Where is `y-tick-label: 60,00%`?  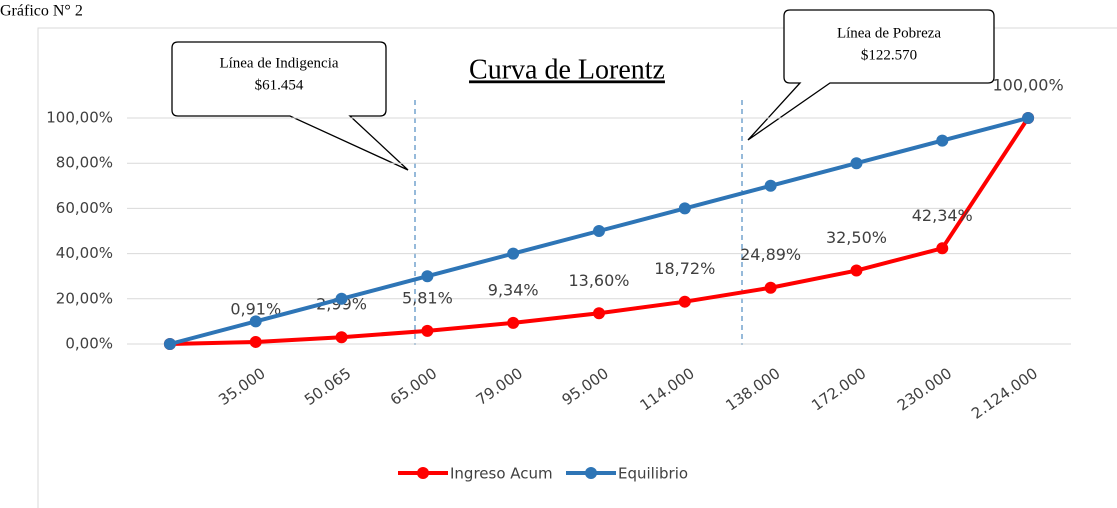 y-tick-label: 60,00% is located at coordinates (84, 208).